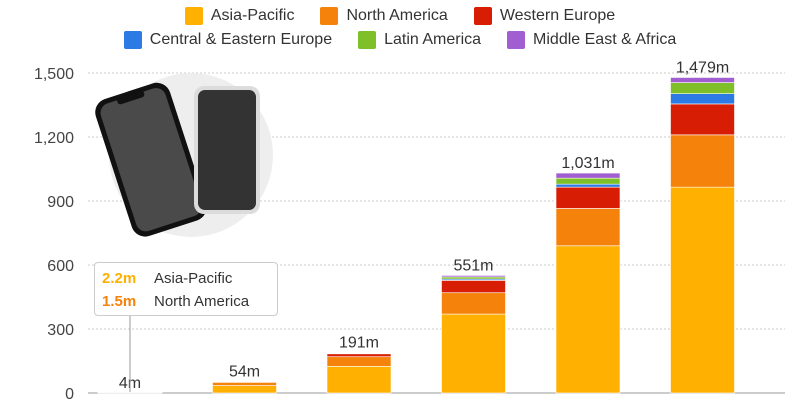 Image resolution: width=800 pixels, height=400 pixels. Describe the element at coordinates (359, 342) in the screenshot. I see `bar-total-label: 191m` at that location.